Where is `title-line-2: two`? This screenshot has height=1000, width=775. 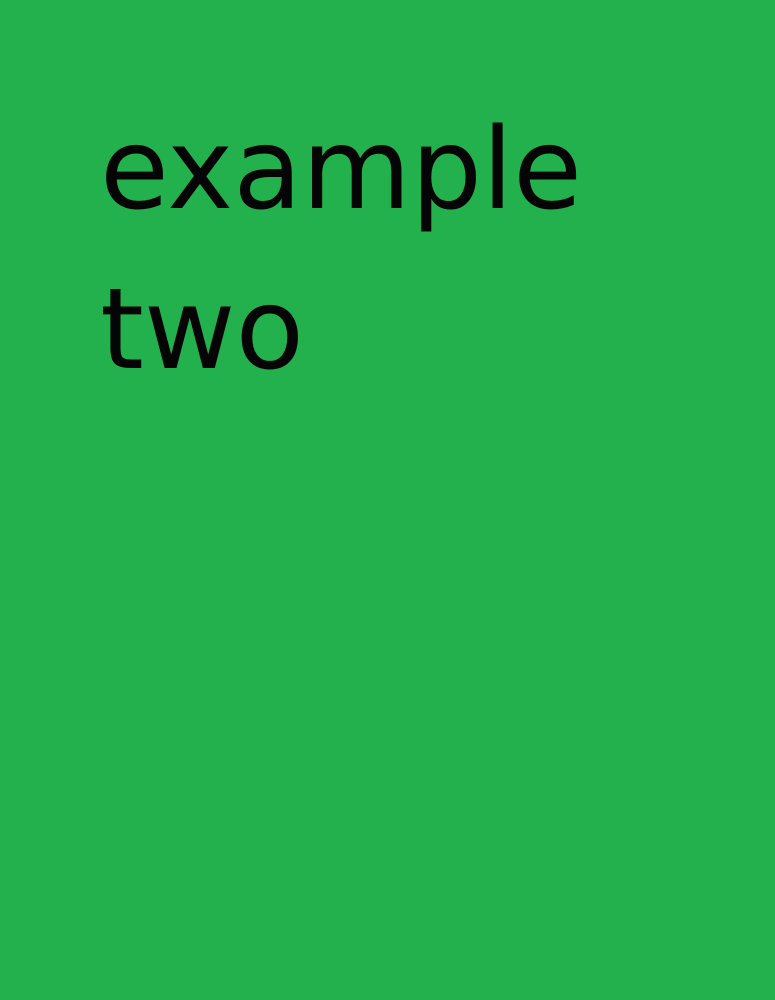
title-line-2: two is located at coordinates (202, 330).